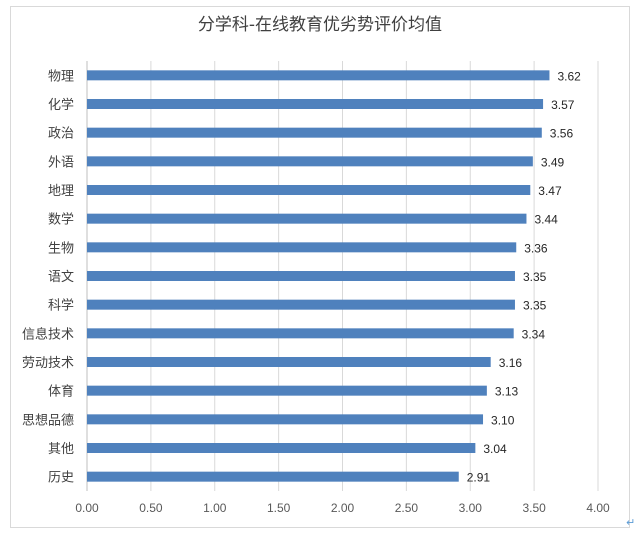 The width and height of the screenshot is (640, 538). What do you see at coordinates (61, 220) in the screenshot?
I see `category-label: 数学` at bounding box center [61, 220].